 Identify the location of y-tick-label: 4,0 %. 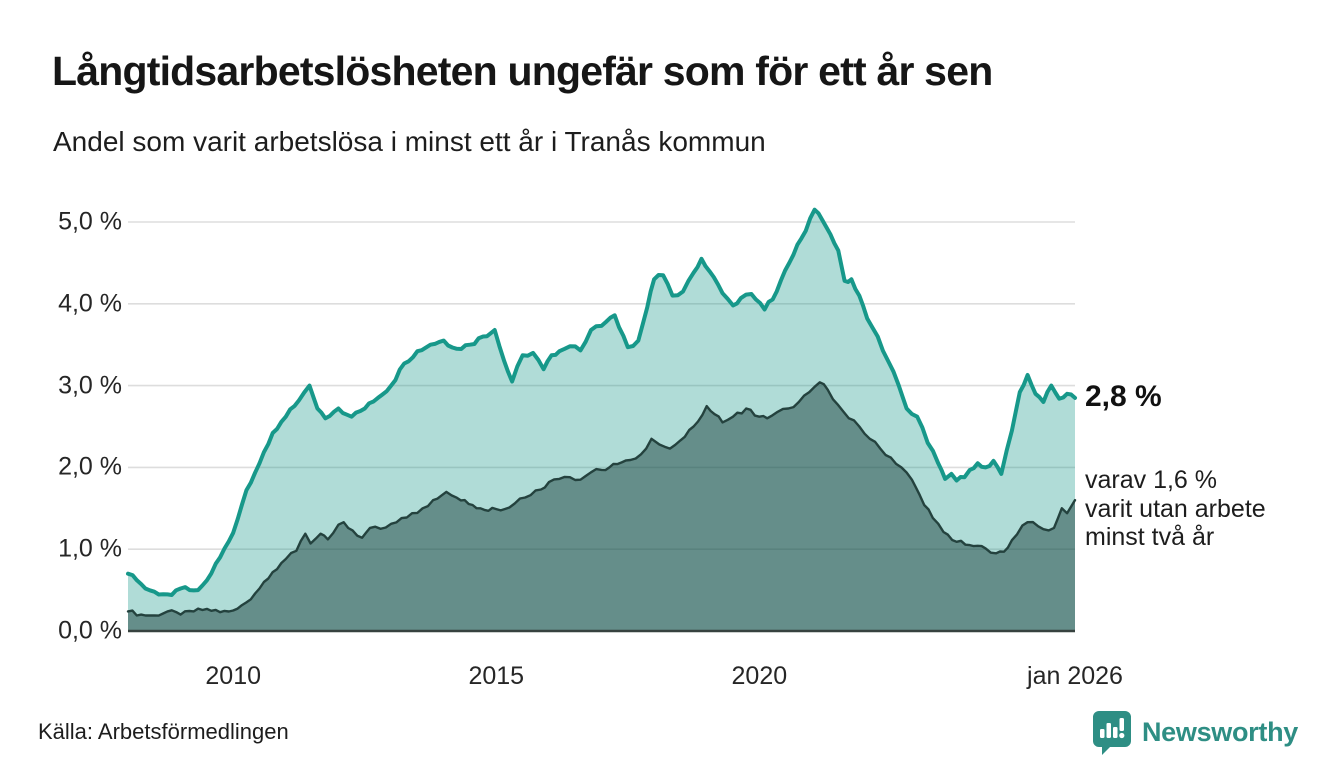
(90, 303).